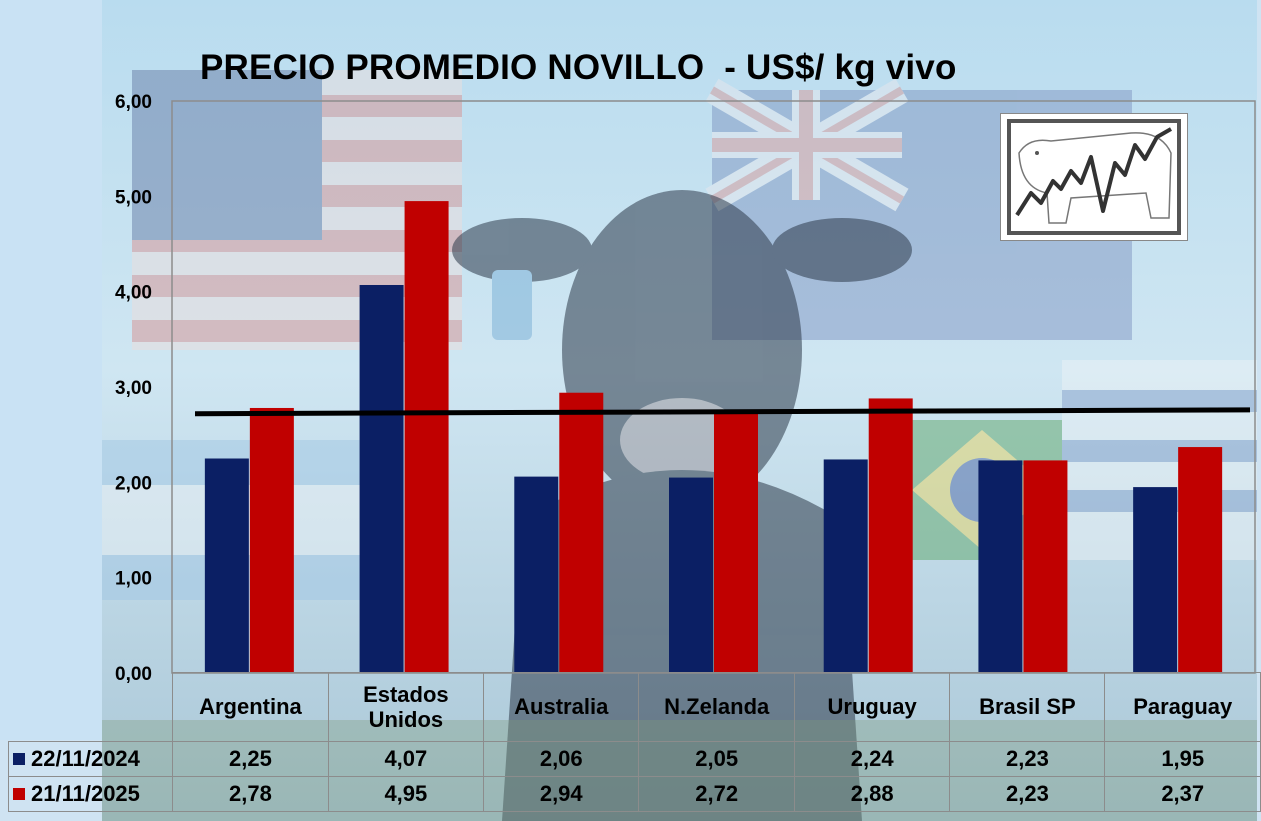 The image size is (1261, 821). I want to click on data-label: 2,94, so click(561, 794).